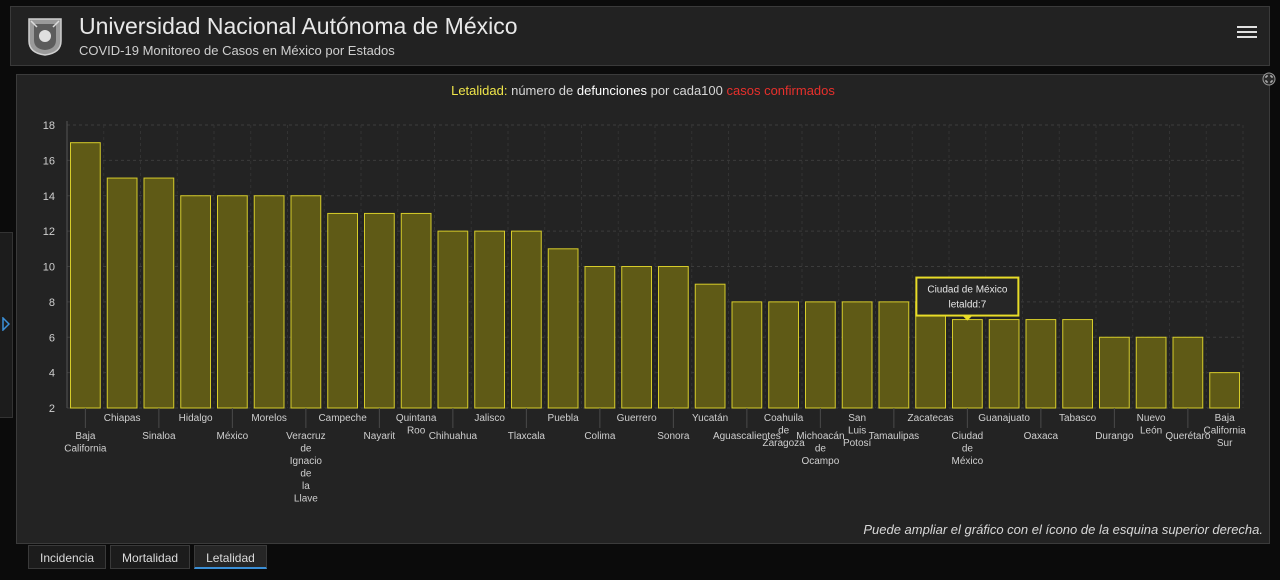 This screenshot has width=1280, height=580. What do you see at coordinates (1114, 436) in the screenshot?
I see `x-tick-label: Durango` at bounding box center [1114, 436].